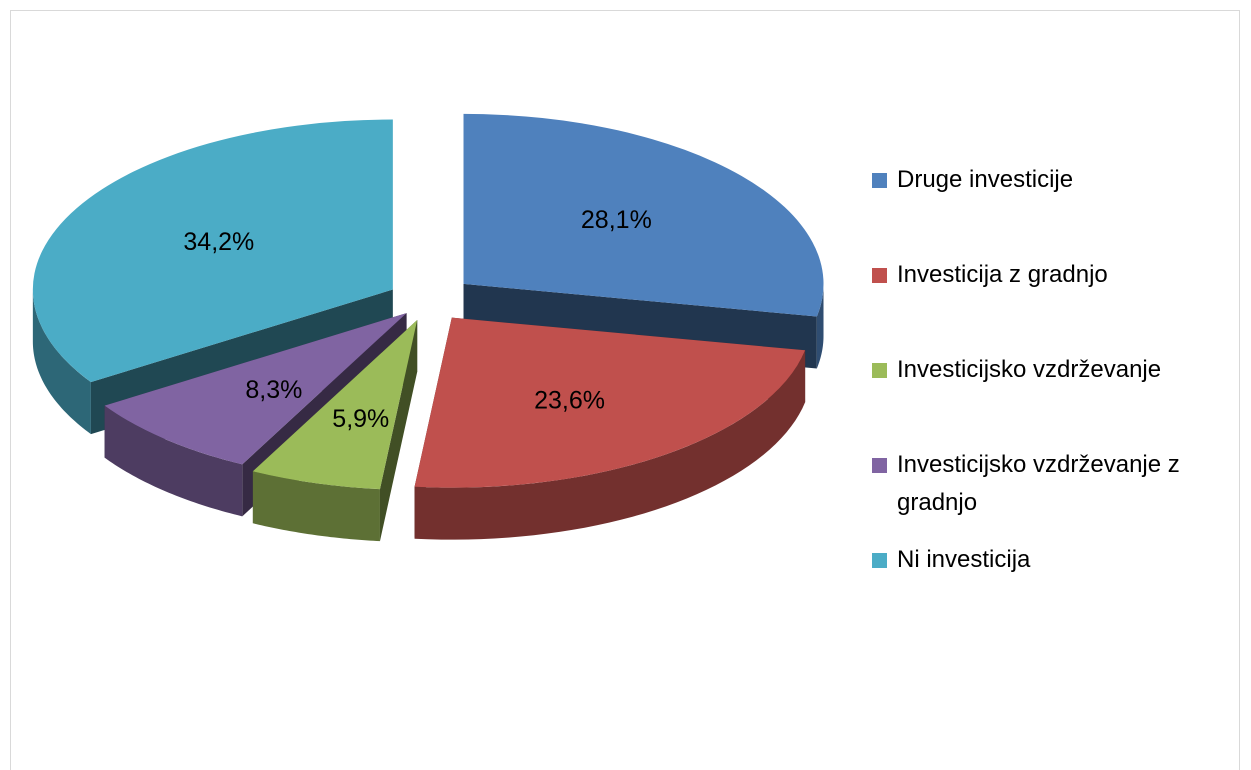 The width and height of the screenshot is (1251, 770). I want to click on legend-label: Druge investicije, so click(985, 179).